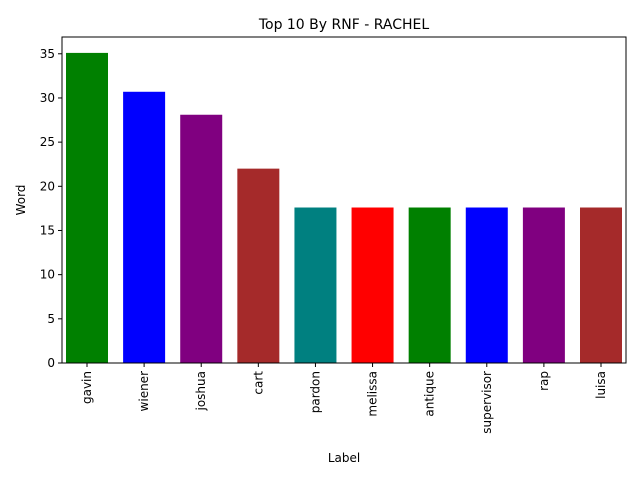 This screenshot has height=480, width=640. Describe the element at coordinates (87, 208) in the screenshot. I see `bar-gavin` at that location.